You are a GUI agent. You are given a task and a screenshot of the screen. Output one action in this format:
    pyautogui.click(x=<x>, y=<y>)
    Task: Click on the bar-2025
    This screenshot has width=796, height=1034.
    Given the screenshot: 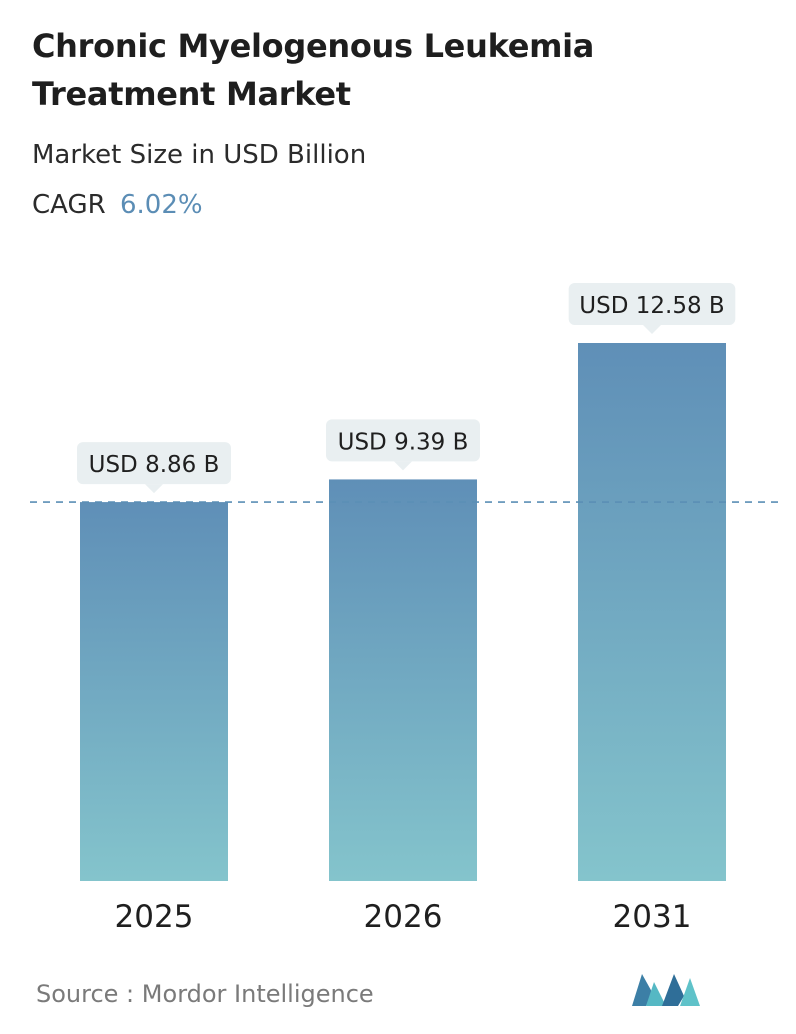 What is the action you would take?
    pyautogui.click(x=154, y=691)
    